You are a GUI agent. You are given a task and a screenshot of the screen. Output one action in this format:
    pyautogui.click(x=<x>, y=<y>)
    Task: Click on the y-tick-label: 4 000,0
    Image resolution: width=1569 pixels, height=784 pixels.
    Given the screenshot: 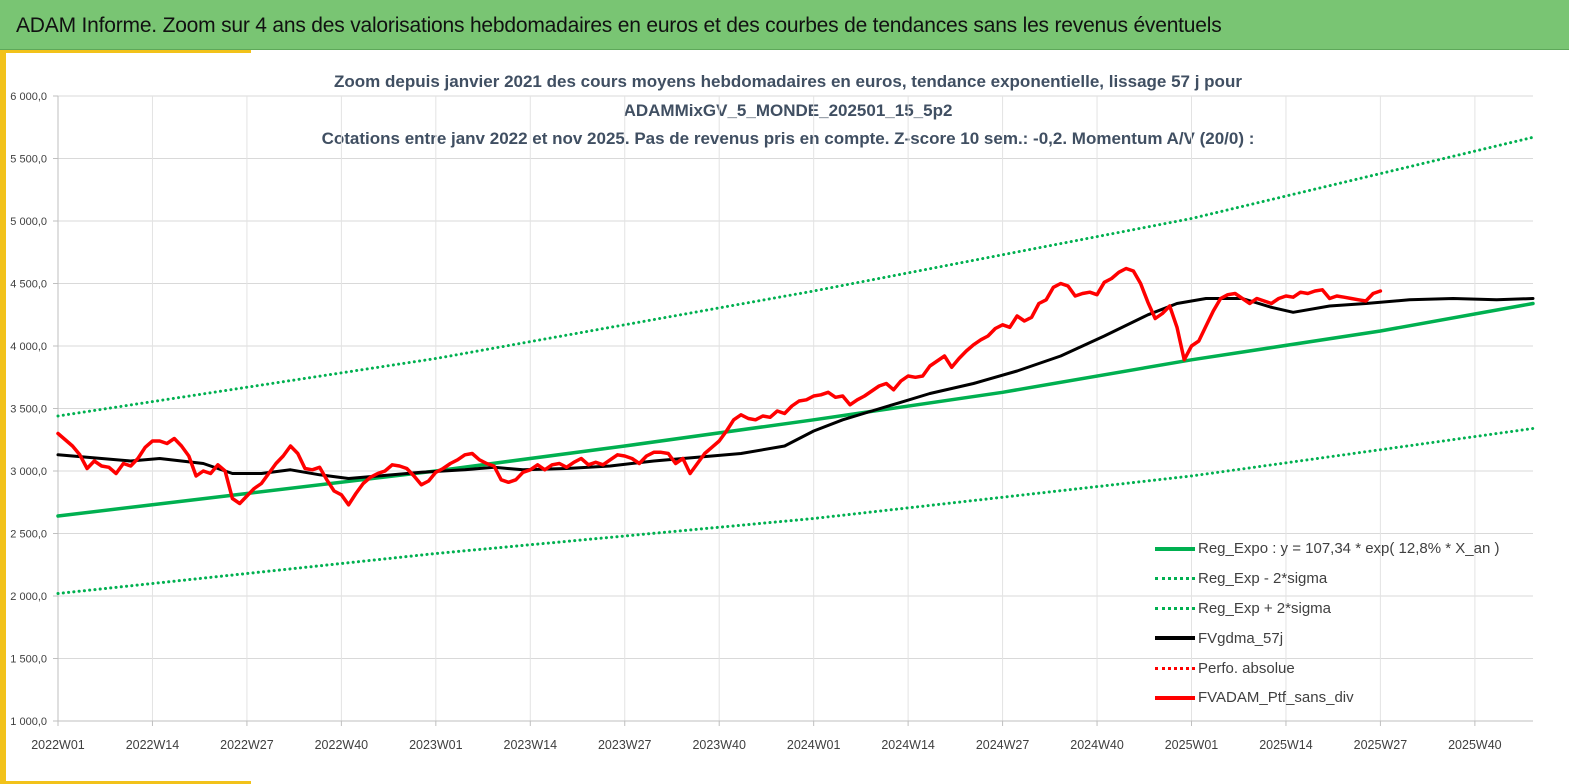 What is the action you would take?
    pyautogui.click(x=28, y=347)
    